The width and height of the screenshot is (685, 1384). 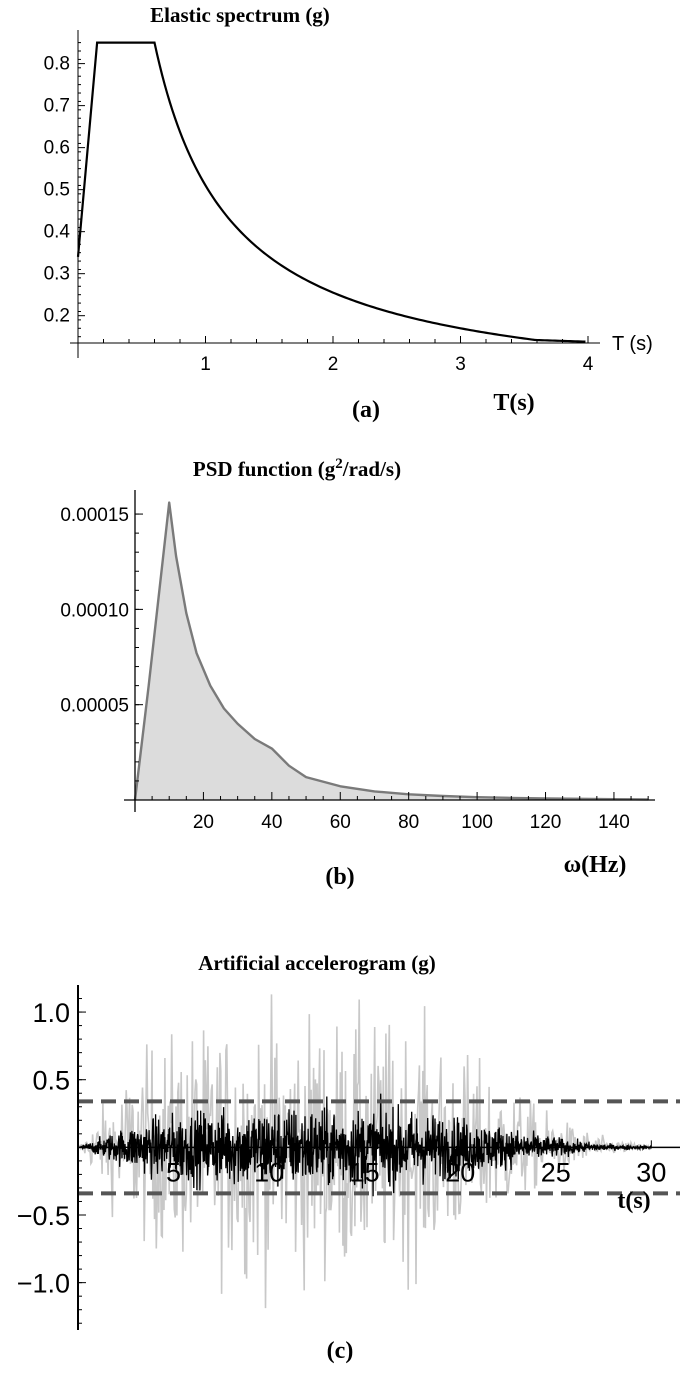 I want to click on chart-b-x-tick-label: 140, so click(x=614, y=822).